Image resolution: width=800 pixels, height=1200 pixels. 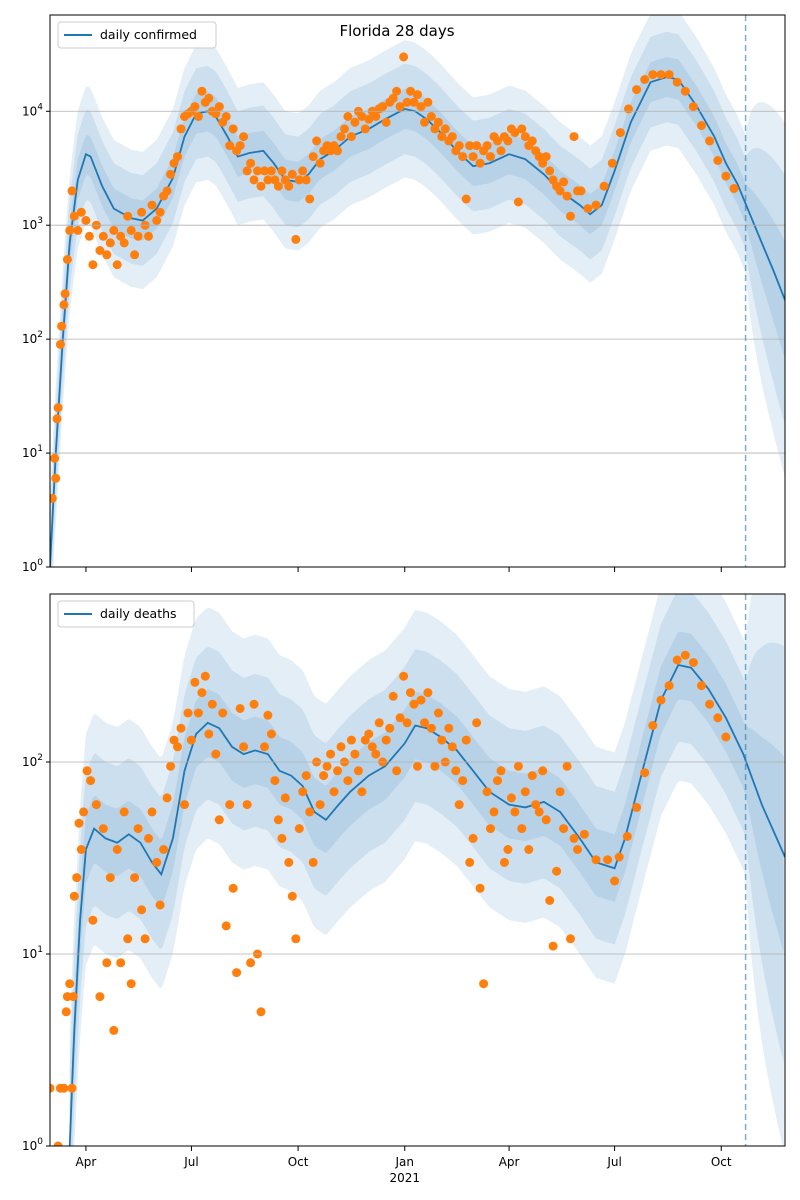 I want to click on x-tick-label: Apr, so click(x=509, y=1162).